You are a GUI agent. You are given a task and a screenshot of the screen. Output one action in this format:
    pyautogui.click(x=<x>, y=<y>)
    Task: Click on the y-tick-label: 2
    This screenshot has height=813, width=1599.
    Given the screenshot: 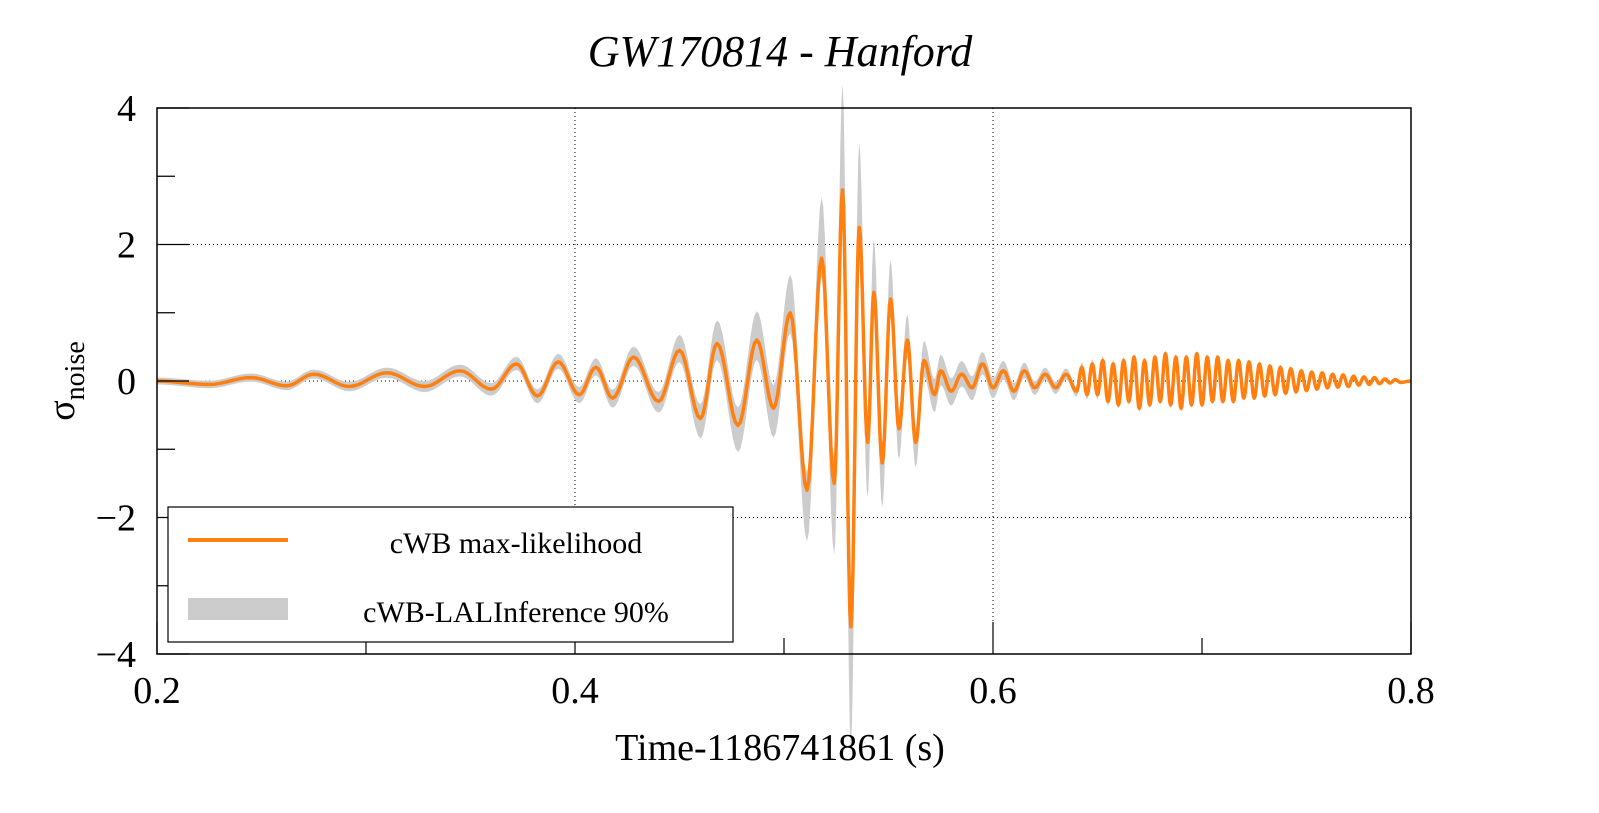 What is the action you would take?
    pyautogui.click(x=126, y=246)
    